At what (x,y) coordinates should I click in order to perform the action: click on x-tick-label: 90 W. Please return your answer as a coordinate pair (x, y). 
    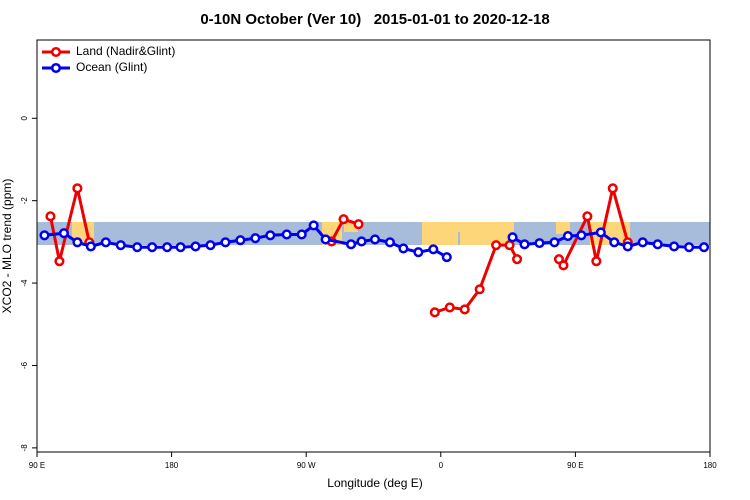
    Looking at the image, I should click on (306, 465).